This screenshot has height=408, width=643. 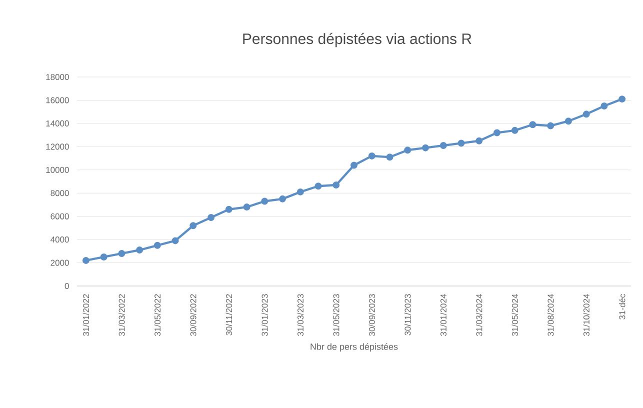 What do you see at coordinates (300, 315) in the screenshot?
I see `x-tick-label: 31/03/2023` at bounding box center [300, 315].